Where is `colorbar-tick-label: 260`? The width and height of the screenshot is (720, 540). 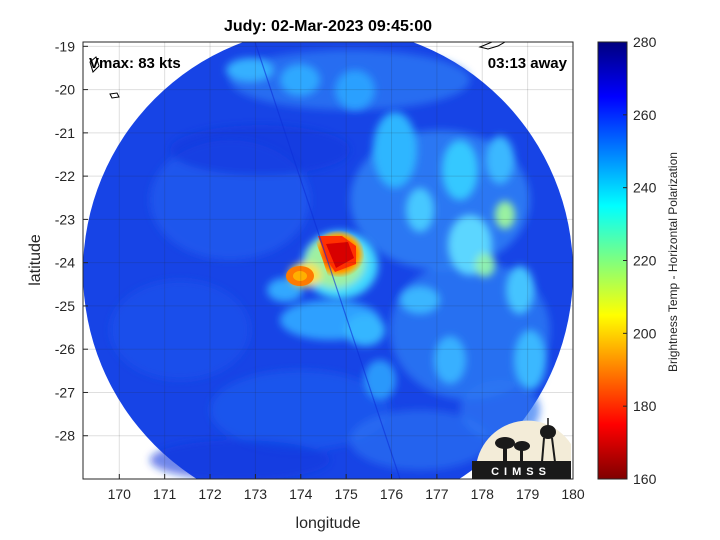 colorbar-tick-label: 260 is located at coordinates (645, 115).